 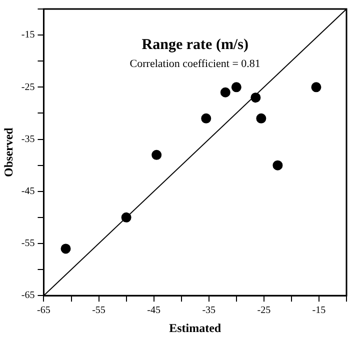 What do you see at coordinates (319, 310) in the screenshot?
I see `x-tick-label: -15` at bounding box center [319, 310].